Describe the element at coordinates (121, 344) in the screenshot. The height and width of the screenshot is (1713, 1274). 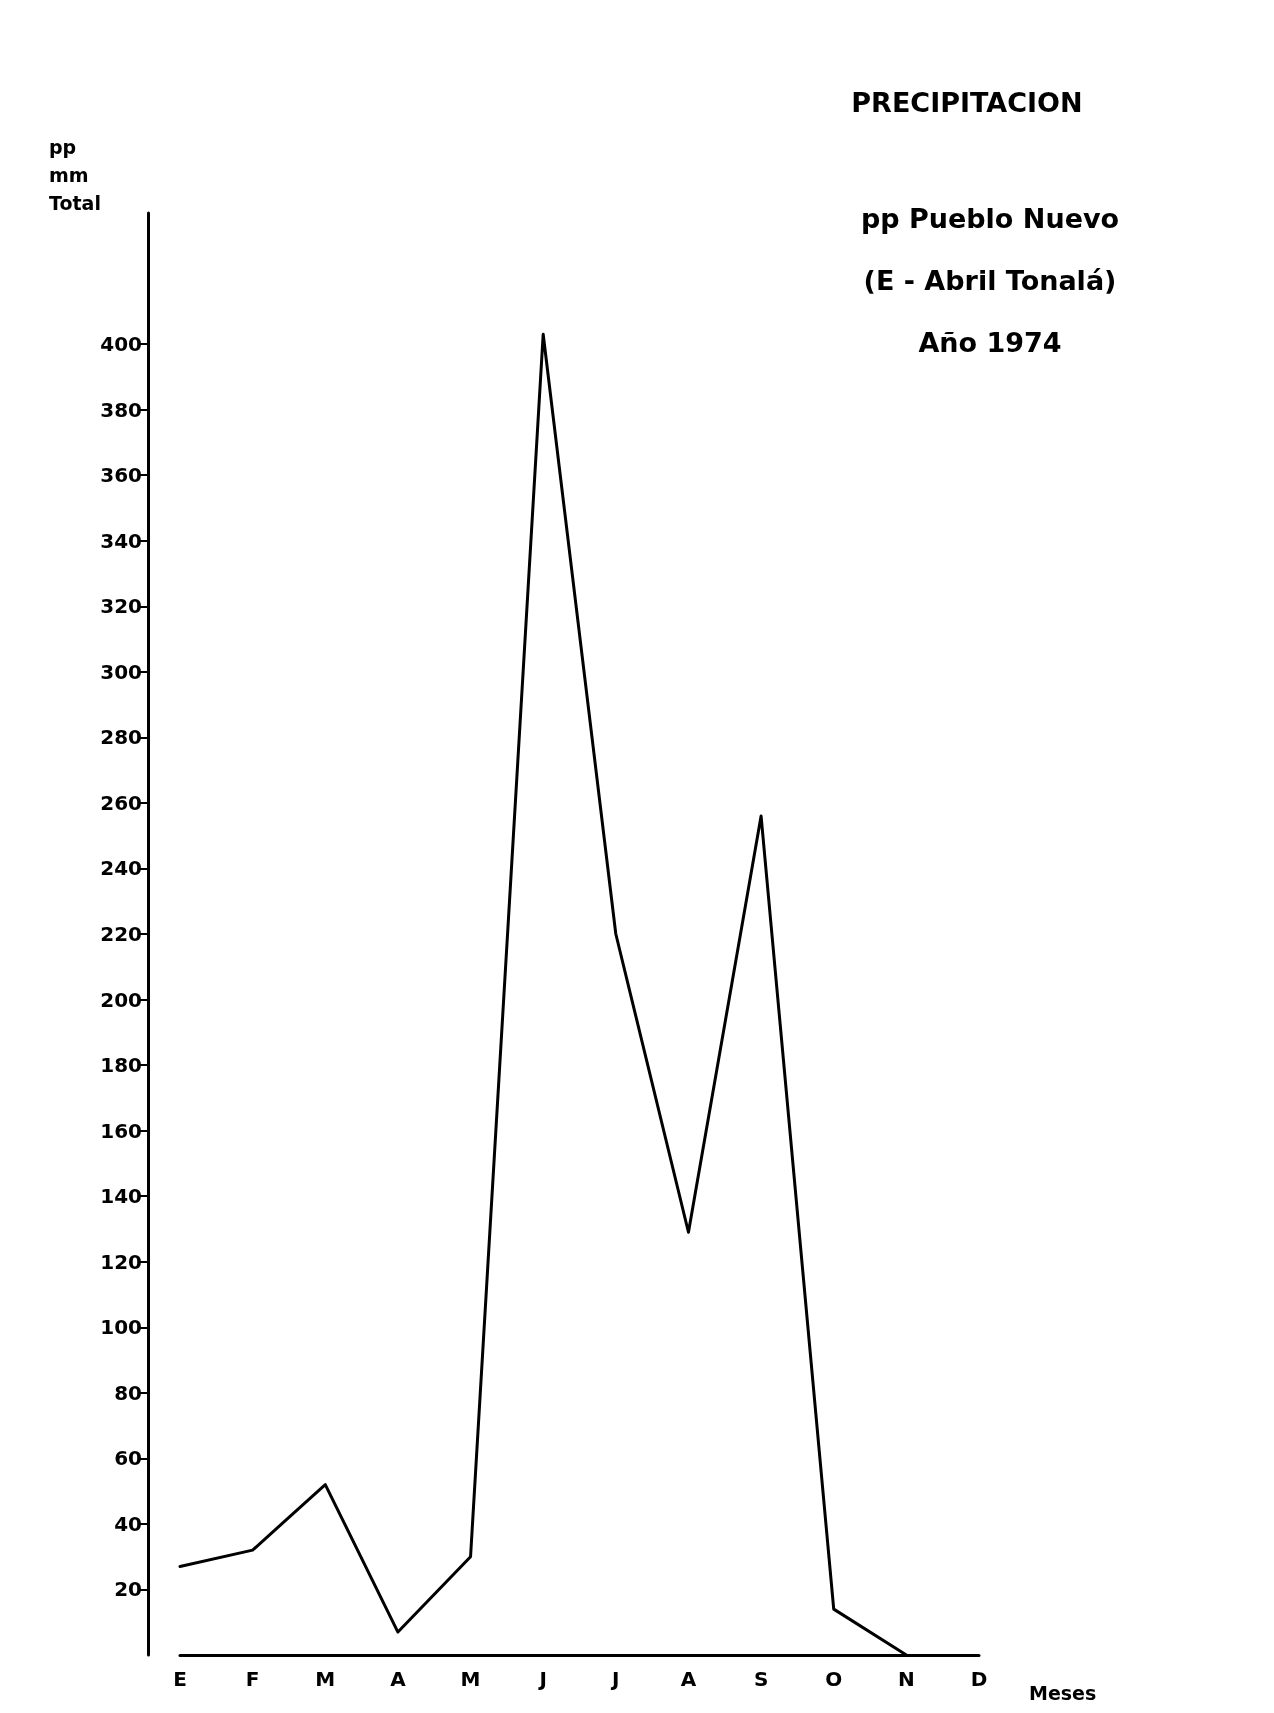
I see `y-tick-label: 400` at that location.